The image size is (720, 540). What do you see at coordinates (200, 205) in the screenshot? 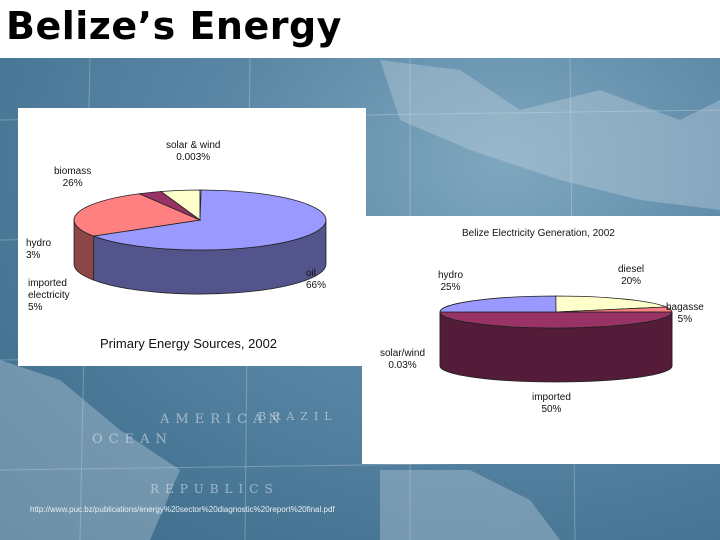
I see `pie-slice-solar-wind` at bounding box center [200, 205].